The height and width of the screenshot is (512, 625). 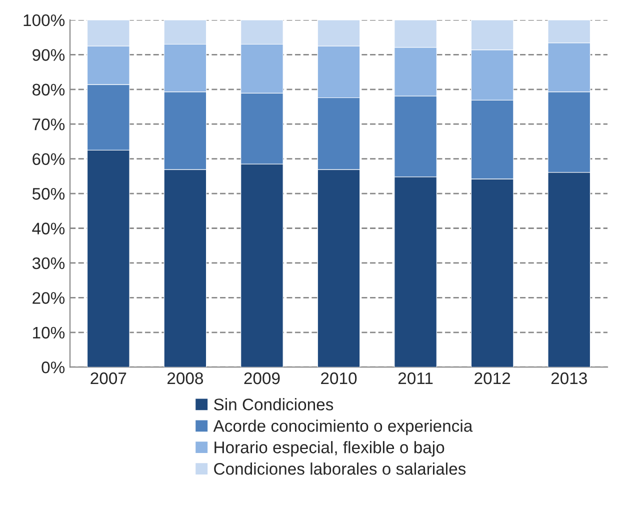 I want to click on x-tick-label: 2010, so click(x=339, y=378).